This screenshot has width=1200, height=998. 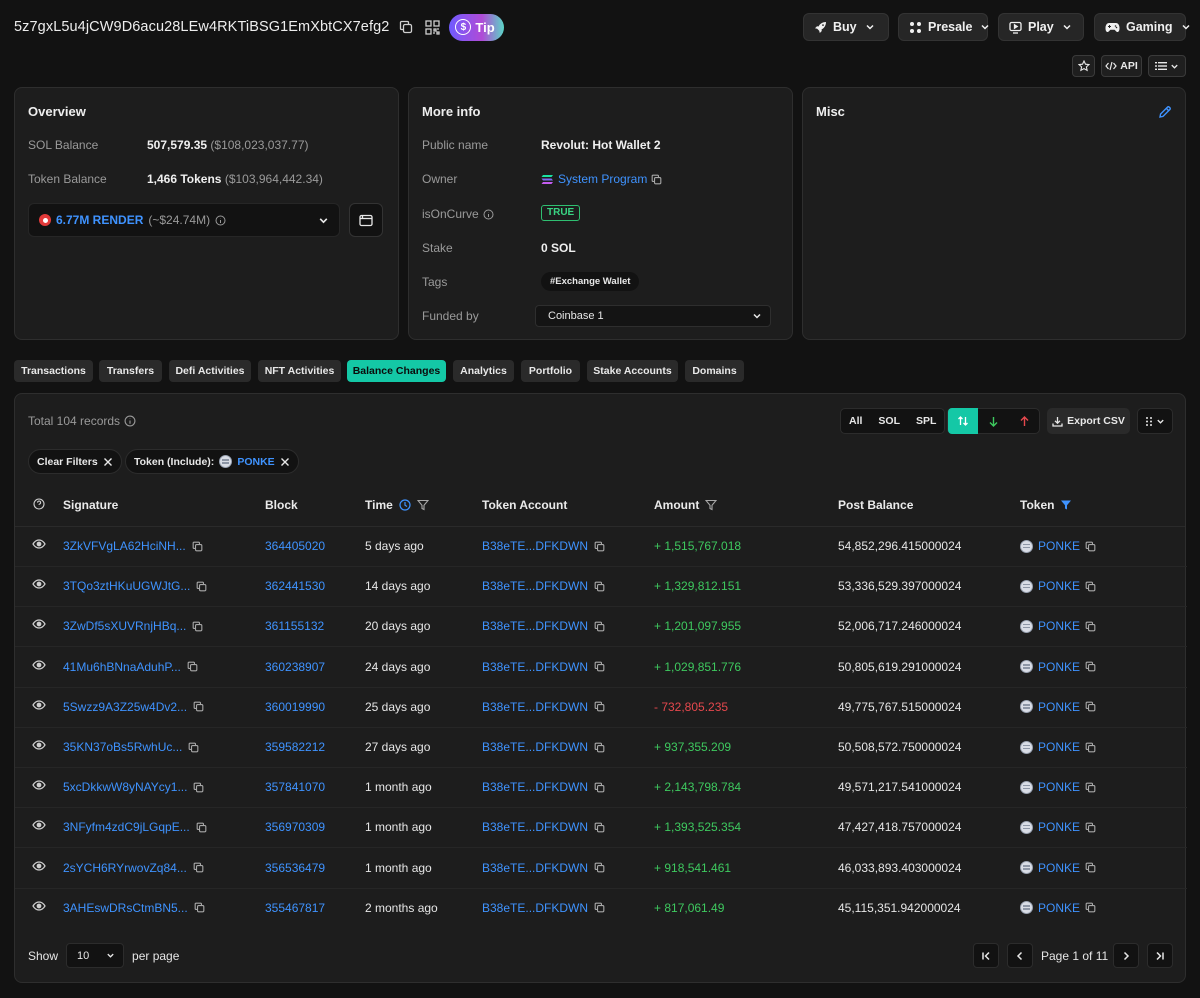 I want to click on block-link: 362441530, so click(x=295, y=586).